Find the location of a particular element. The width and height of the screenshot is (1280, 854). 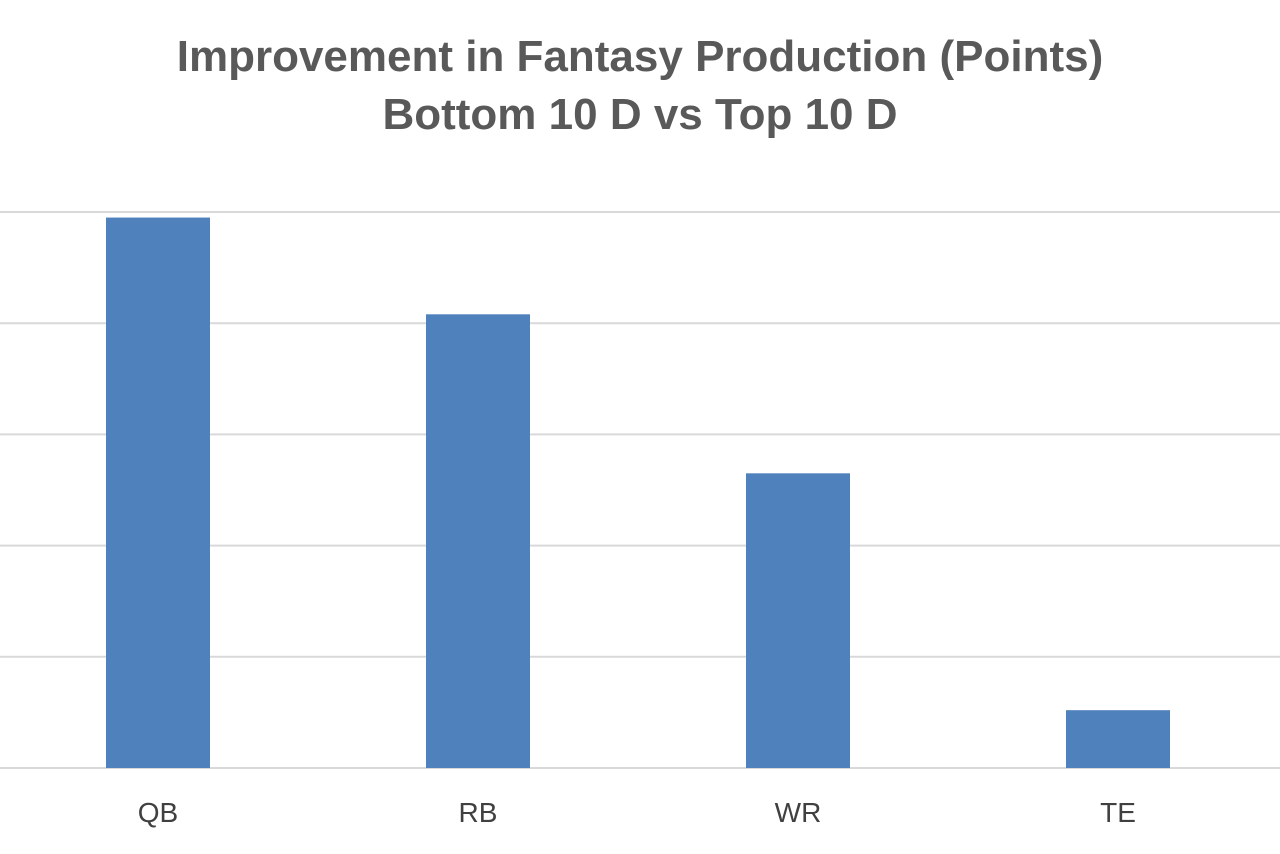

bar-rb is located at coordinates (478, 541).